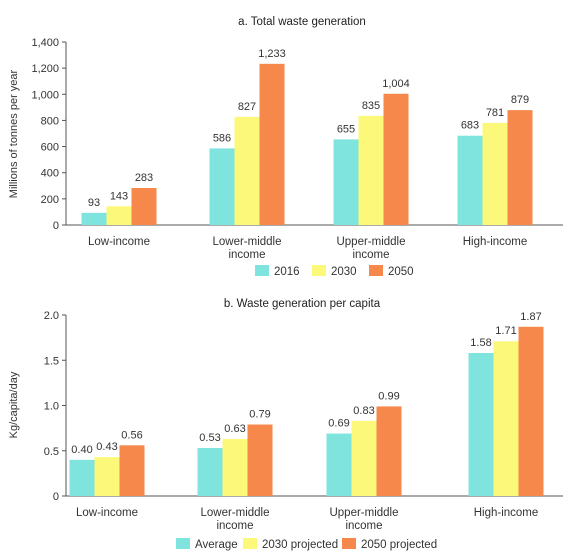 This screenshot has width=571, height=556. Describe the element at coordinates (45, 95) in the screenshot. I see `chart-a-y-tick-label: 1,000` at that location.